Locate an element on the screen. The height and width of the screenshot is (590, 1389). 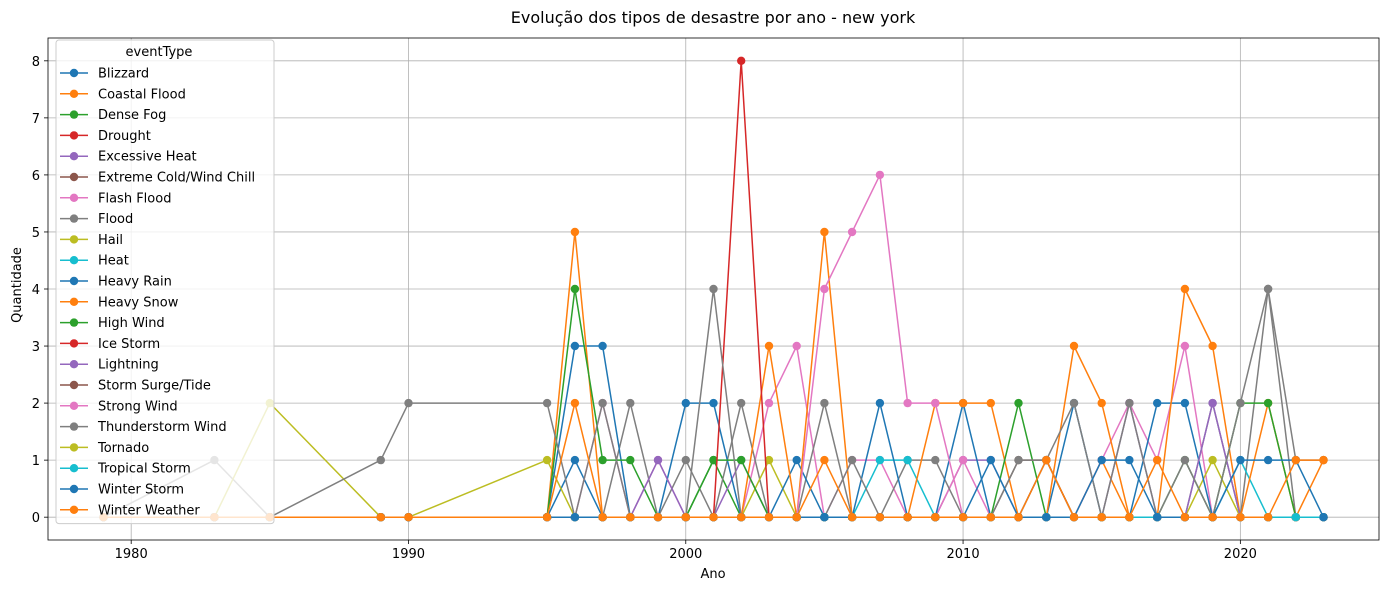
legend-label: Strong Wind is located at coordinates (138, 406).